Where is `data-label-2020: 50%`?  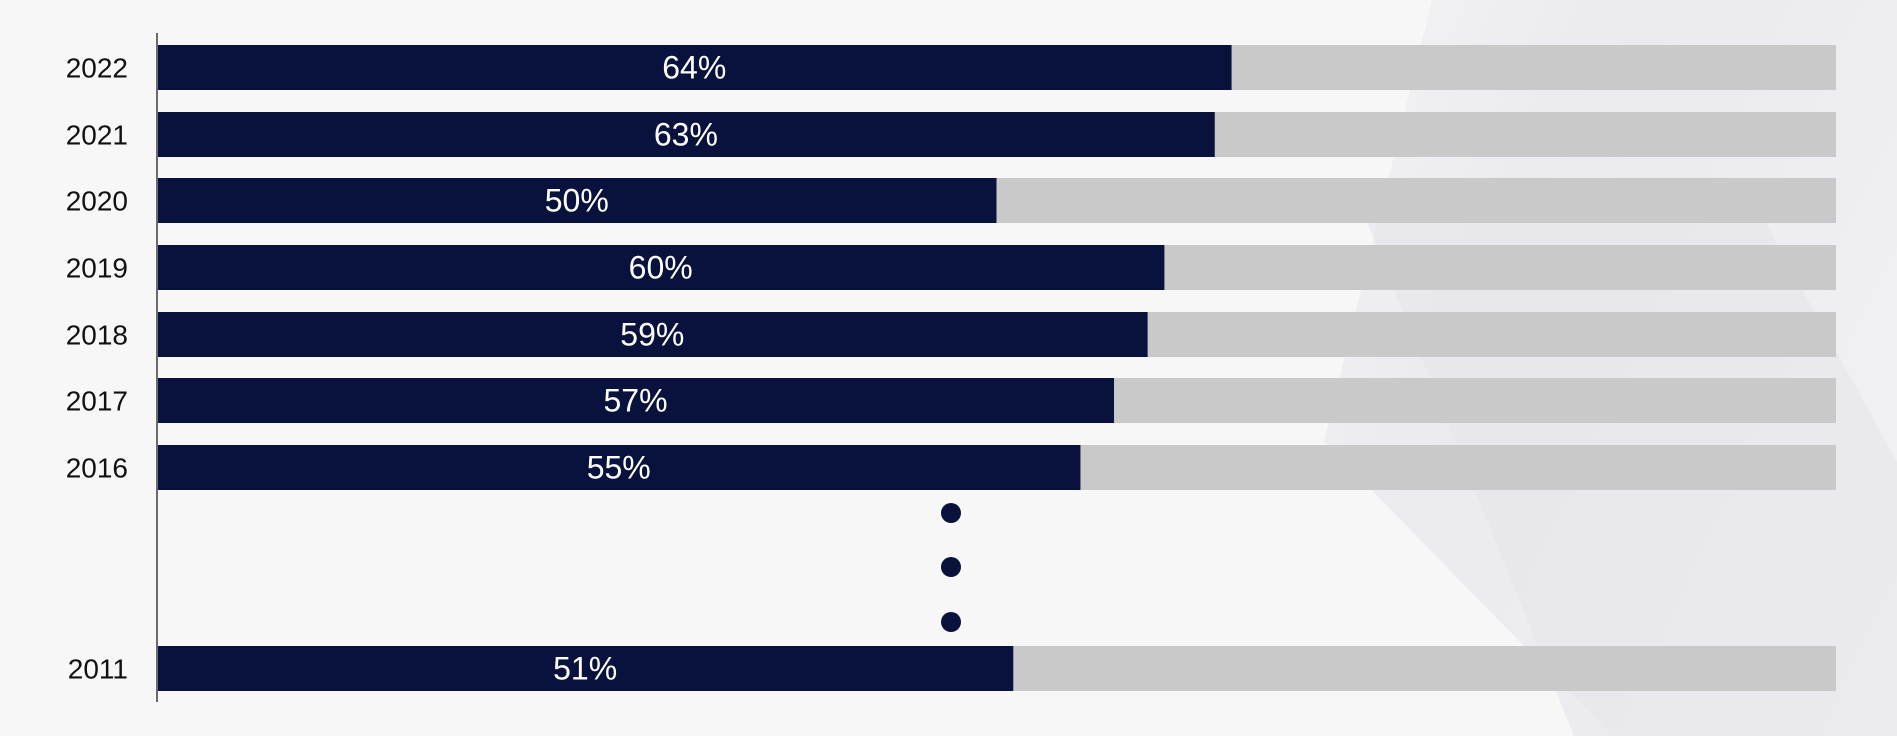
data-label-2020: 50% is located at coordinates (577, 201).